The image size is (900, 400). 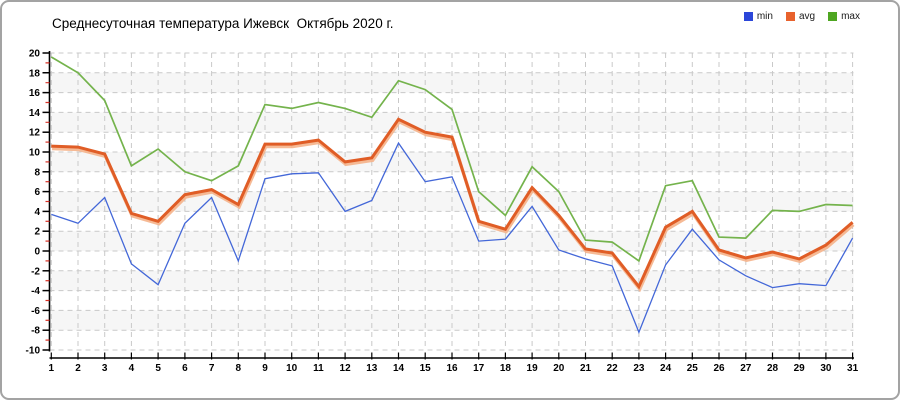 I want to click on x-tick-label: 4, so click(x=132, y=368).